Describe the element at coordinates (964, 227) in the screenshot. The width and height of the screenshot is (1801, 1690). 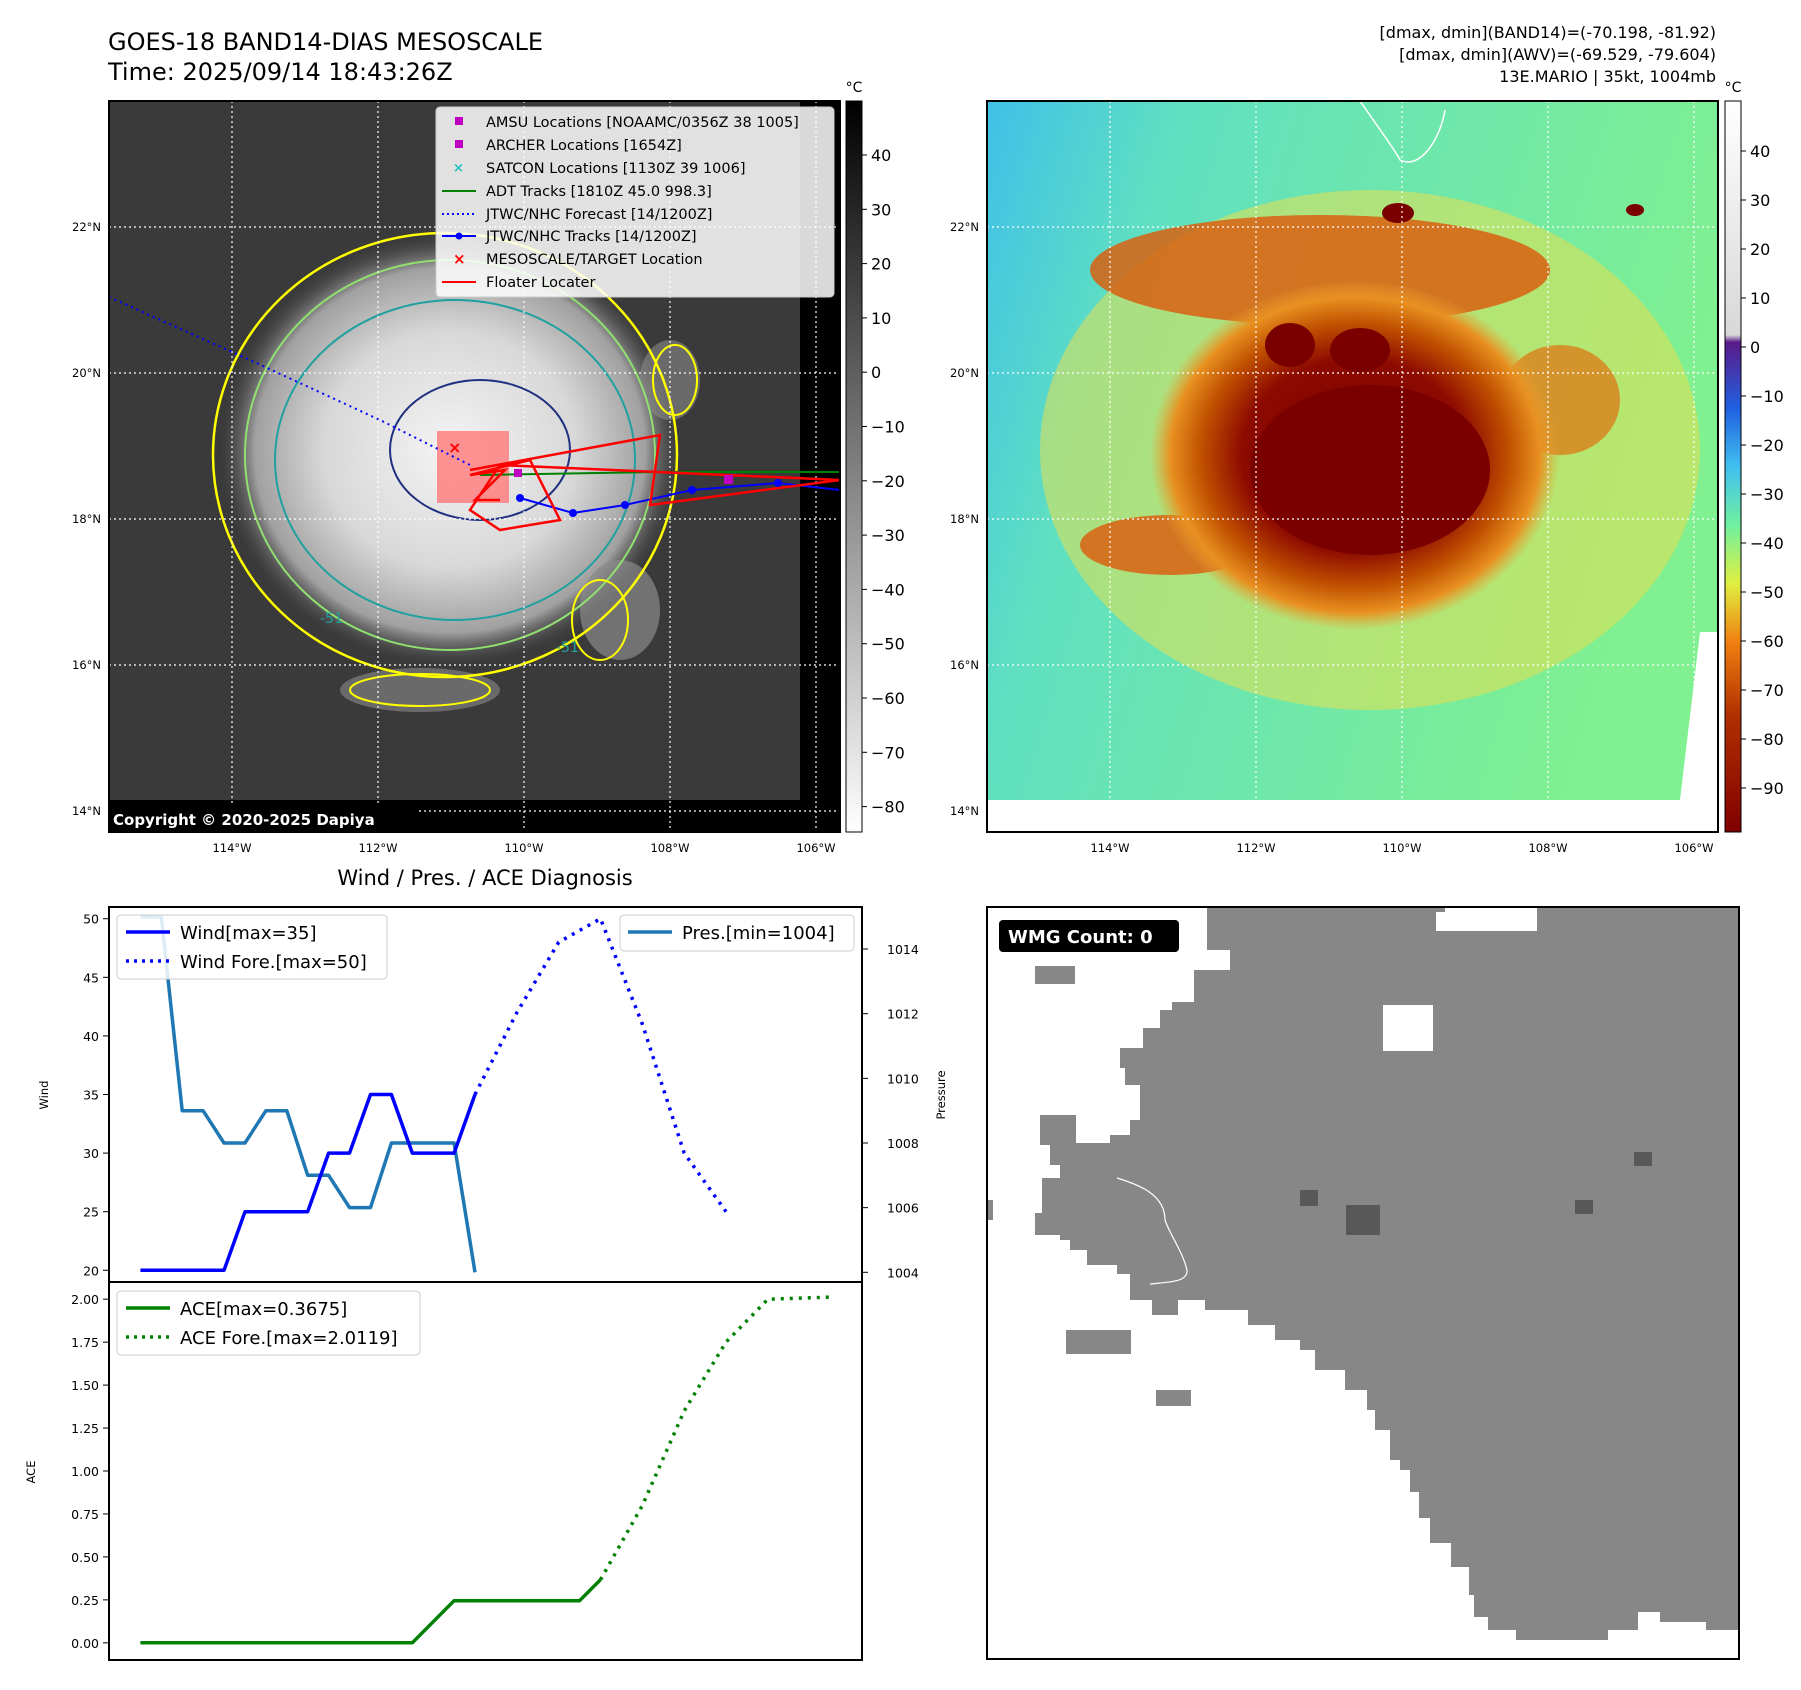
I see `lat-label: 22°N` at that location.